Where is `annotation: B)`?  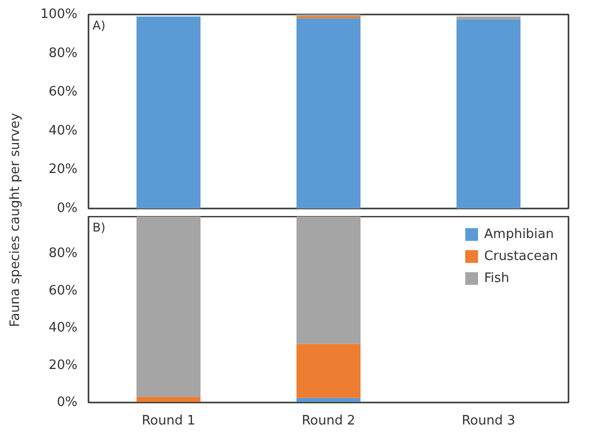
annotation: B) is located at coordinates (99, 227).